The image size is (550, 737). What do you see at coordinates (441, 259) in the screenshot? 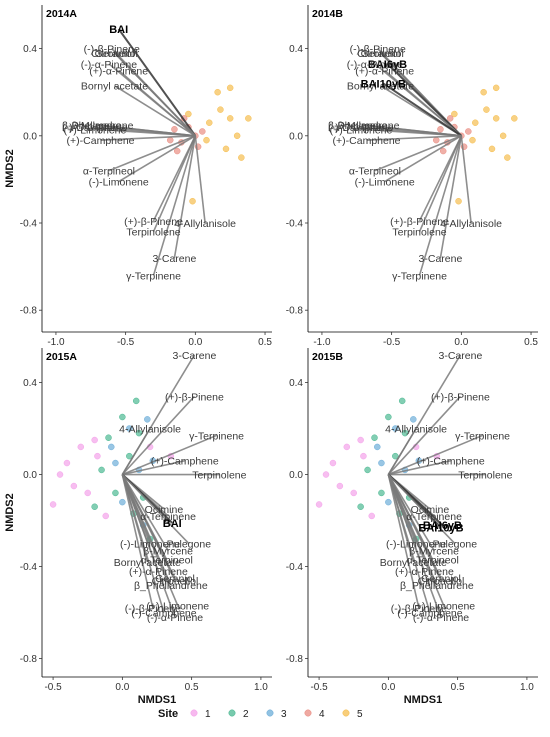
I see `vector-label: 3-Carene` at bounding box center [441, 259].